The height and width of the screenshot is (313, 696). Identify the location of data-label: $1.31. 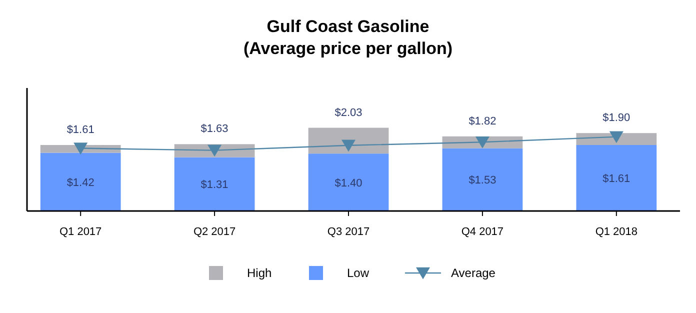
(214, 185).